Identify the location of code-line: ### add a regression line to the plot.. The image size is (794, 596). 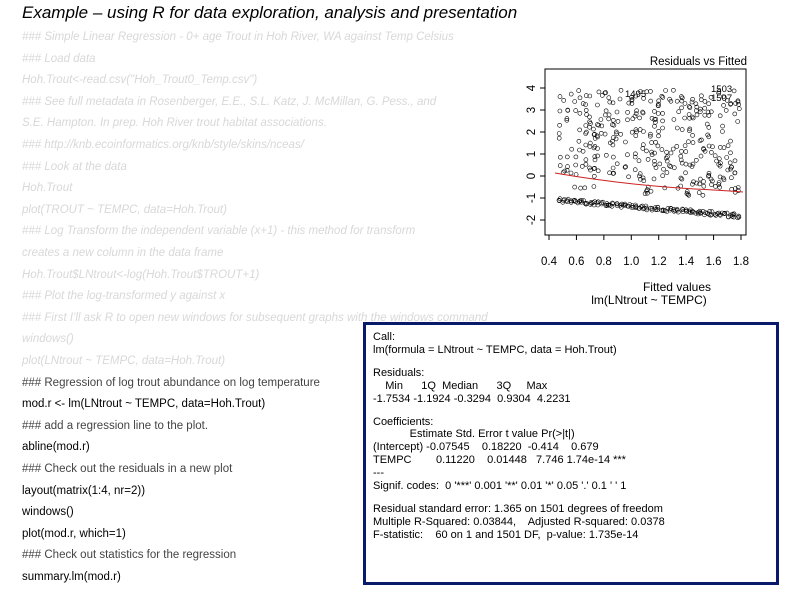
(115, 425).